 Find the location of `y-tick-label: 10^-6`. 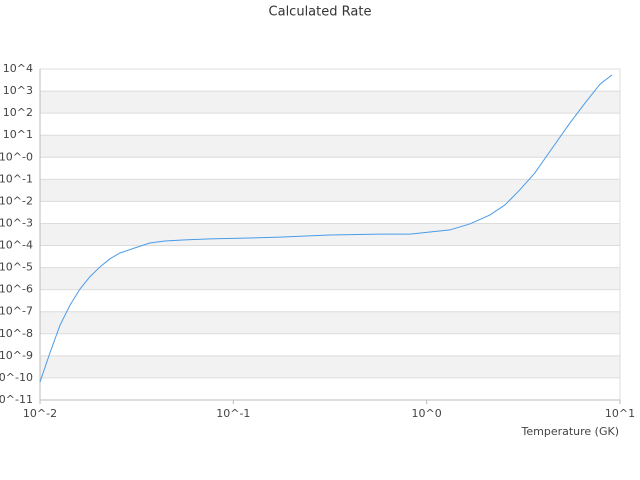

y-tick-label: 10^-6 is located at coordinates (16, 289).